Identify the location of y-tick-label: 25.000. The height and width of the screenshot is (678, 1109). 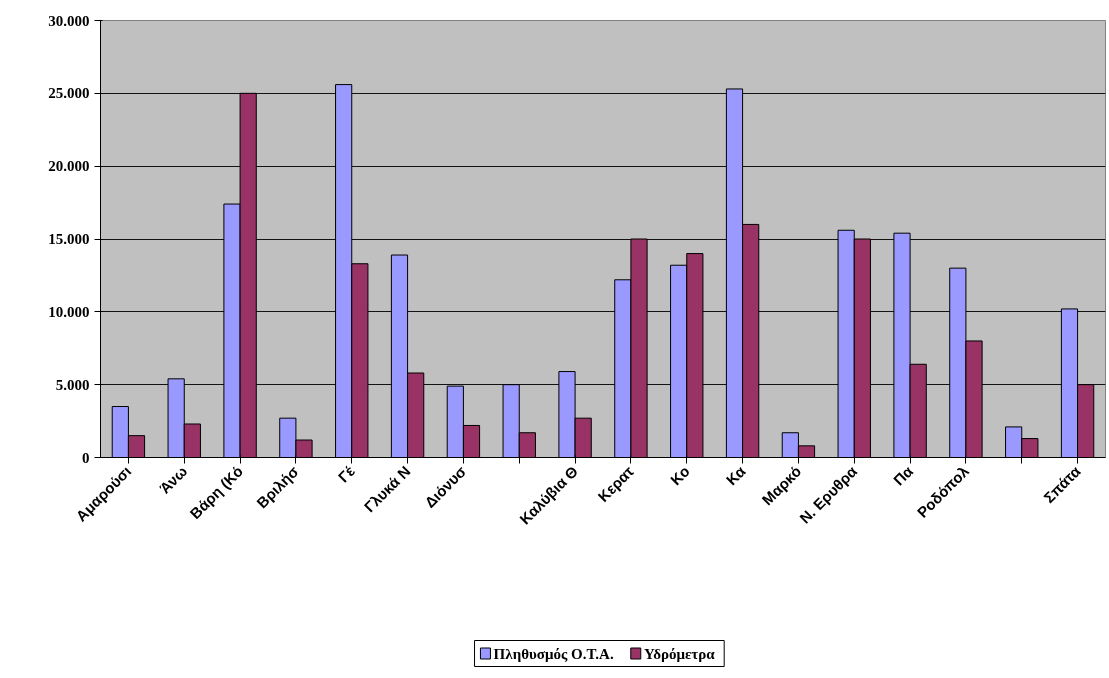
(69, 93).